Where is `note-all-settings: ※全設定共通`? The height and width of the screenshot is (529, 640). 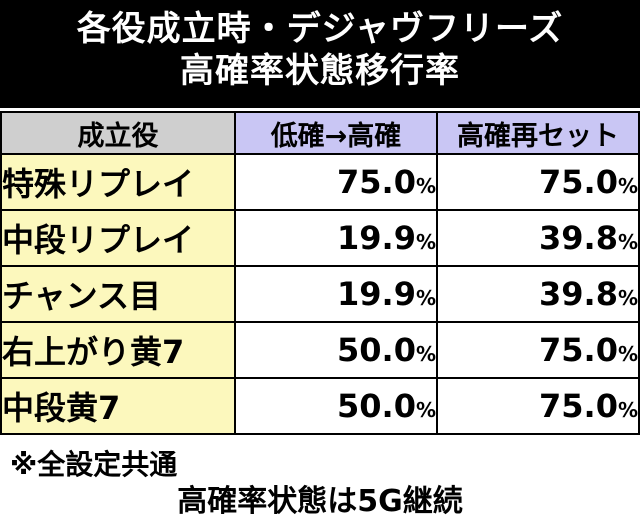
note-all-settings: ※全設定共通 is located at coordinates (94, 464).